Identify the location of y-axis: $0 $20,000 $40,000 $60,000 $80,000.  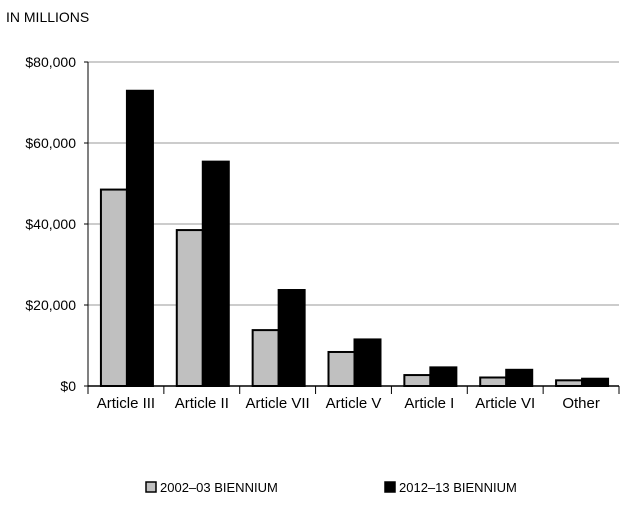
(57, 224).